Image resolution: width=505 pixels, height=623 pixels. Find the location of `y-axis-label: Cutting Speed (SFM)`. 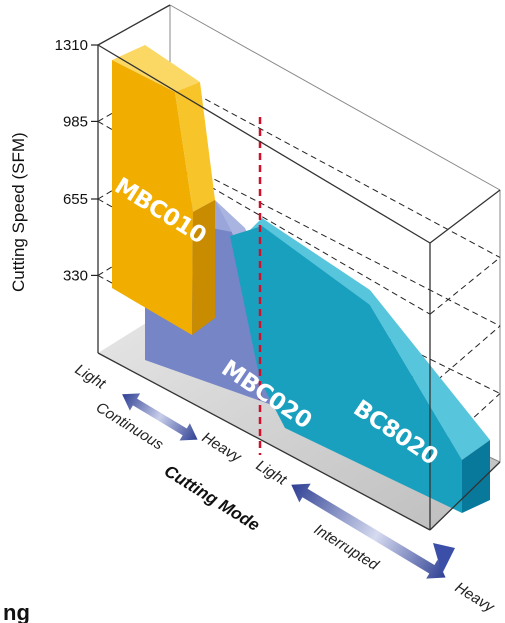

y-axis-label: Cutting Speed (SFM) is located at coordinates (18, 212).